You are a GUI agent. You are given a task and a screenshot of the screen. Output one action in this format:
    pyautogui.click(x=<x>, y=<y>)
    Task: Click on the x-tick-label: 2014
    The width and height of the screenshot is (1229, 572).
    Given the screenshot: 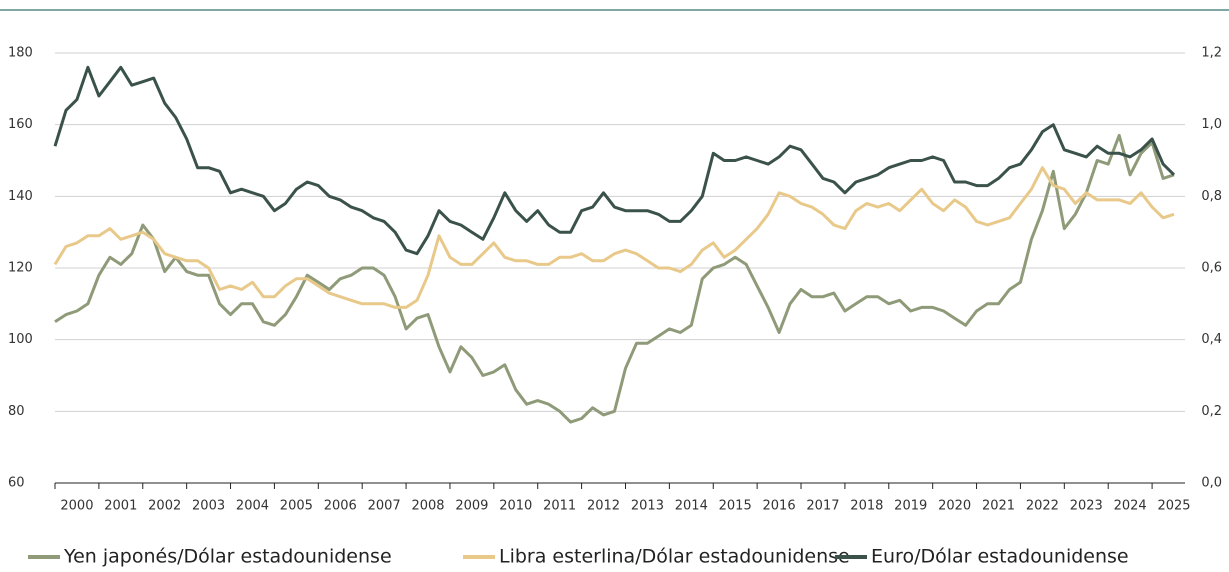 What is the action you would take?
    pyautogui.click(x=691, y=506)
    